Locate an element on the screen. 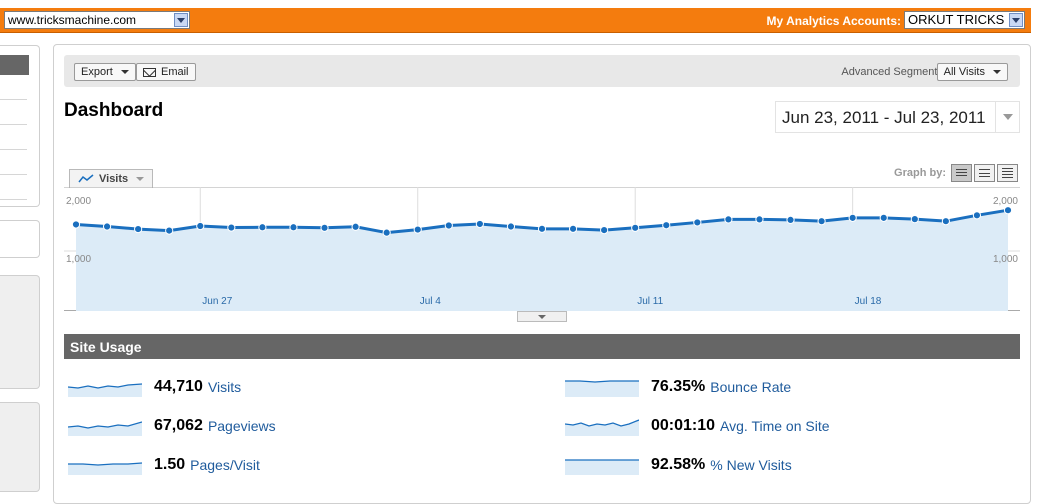 This screenshot has height=504, width=1037. date-range-picker: Jun 23, 2011 - Jul 23, 2011 is located at coordinates (897, 117).